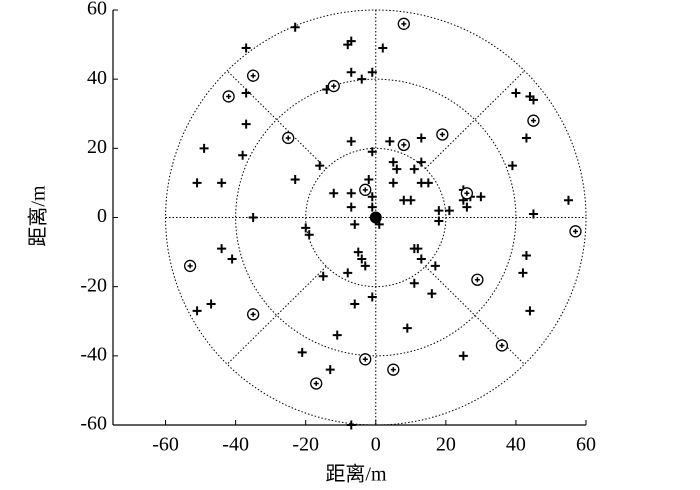 The image size is (700, 490). What do you see at coordinates (165, 445) in the screenshot?
I see `x-tick-label: -60` at bounding box center [165, 445].